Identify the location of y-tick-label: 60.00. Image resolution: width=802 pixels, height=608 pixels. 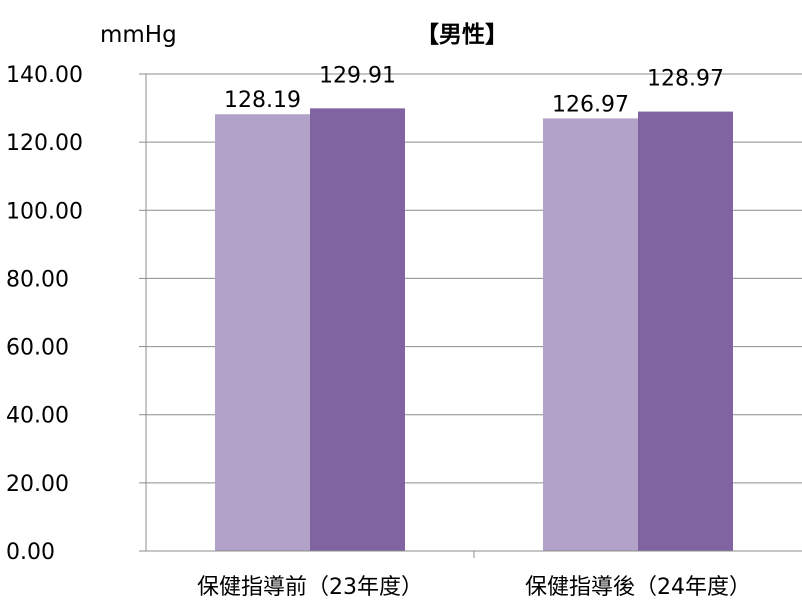
(37, 348).